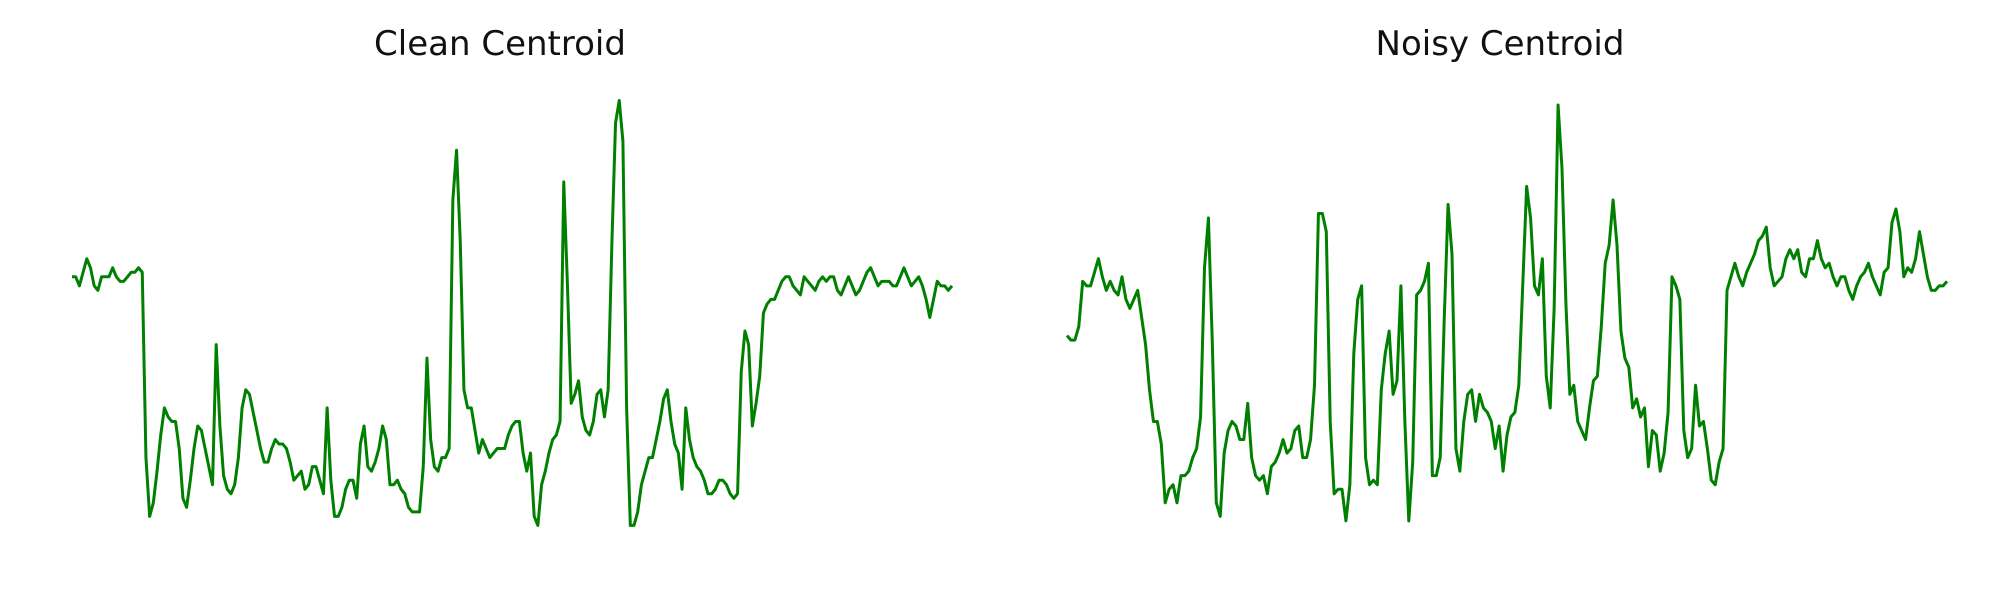 Image resolution: width=2000 pixels, height=600 pixels. Describe the element at coordinates (500, 44) in the screenshot. I see `clean-centroid-title: Clean Centroid` at that location.